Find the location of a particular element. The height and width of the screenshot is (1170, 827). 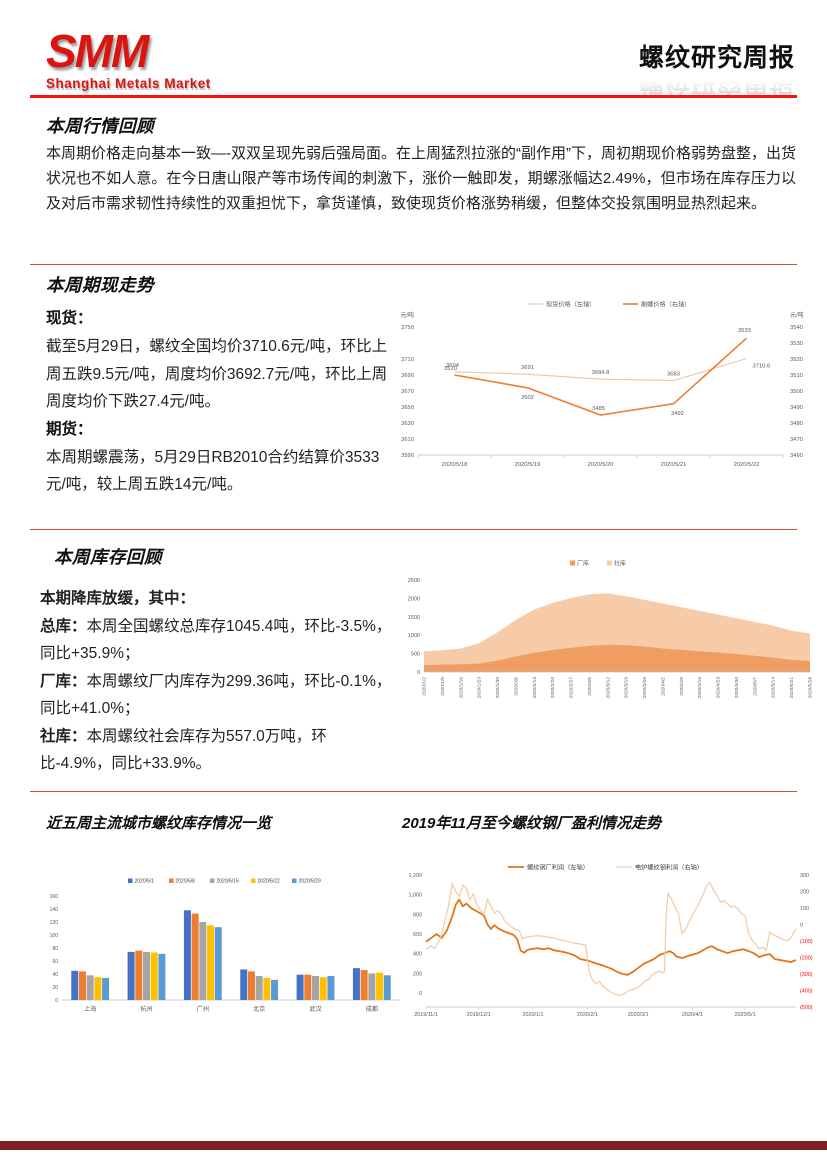

svg-text: 2020/5/18 is located at coordinates (455, 465).